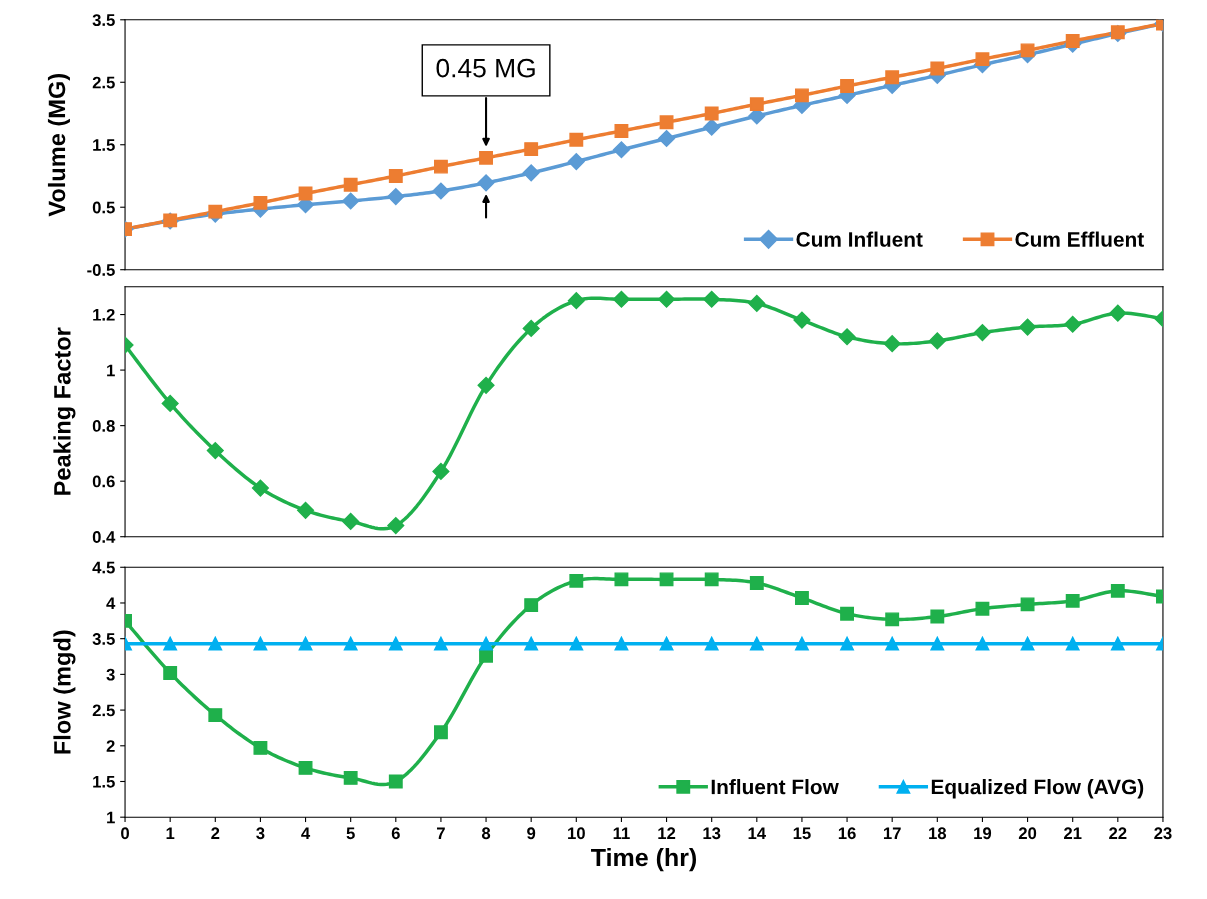 This screenshot has height=899, width=1207. Describe the element at coordinates (802, 833) in the screenshot. I see `x-tick-label: 15` at that location.